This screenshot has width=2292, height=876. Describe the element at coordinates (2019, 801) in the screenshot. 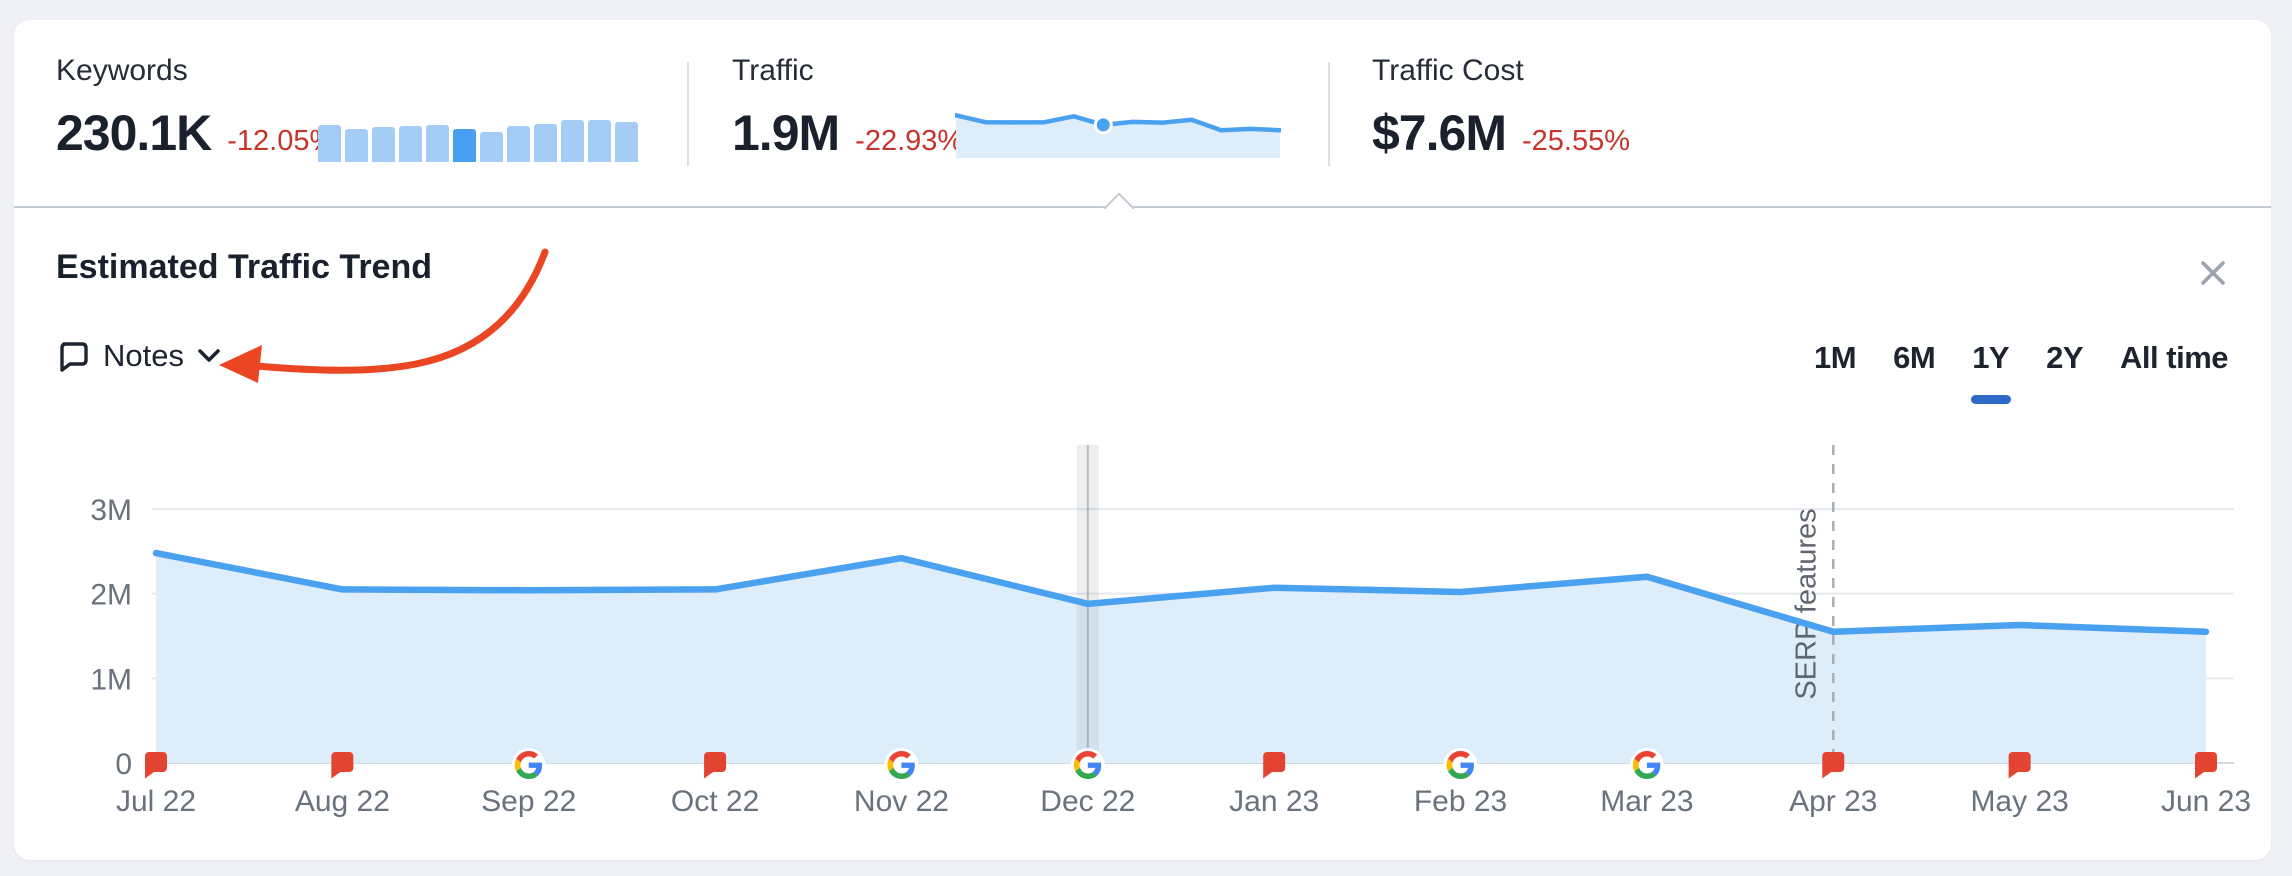

I see `x-axis-label: May 23` at that location.